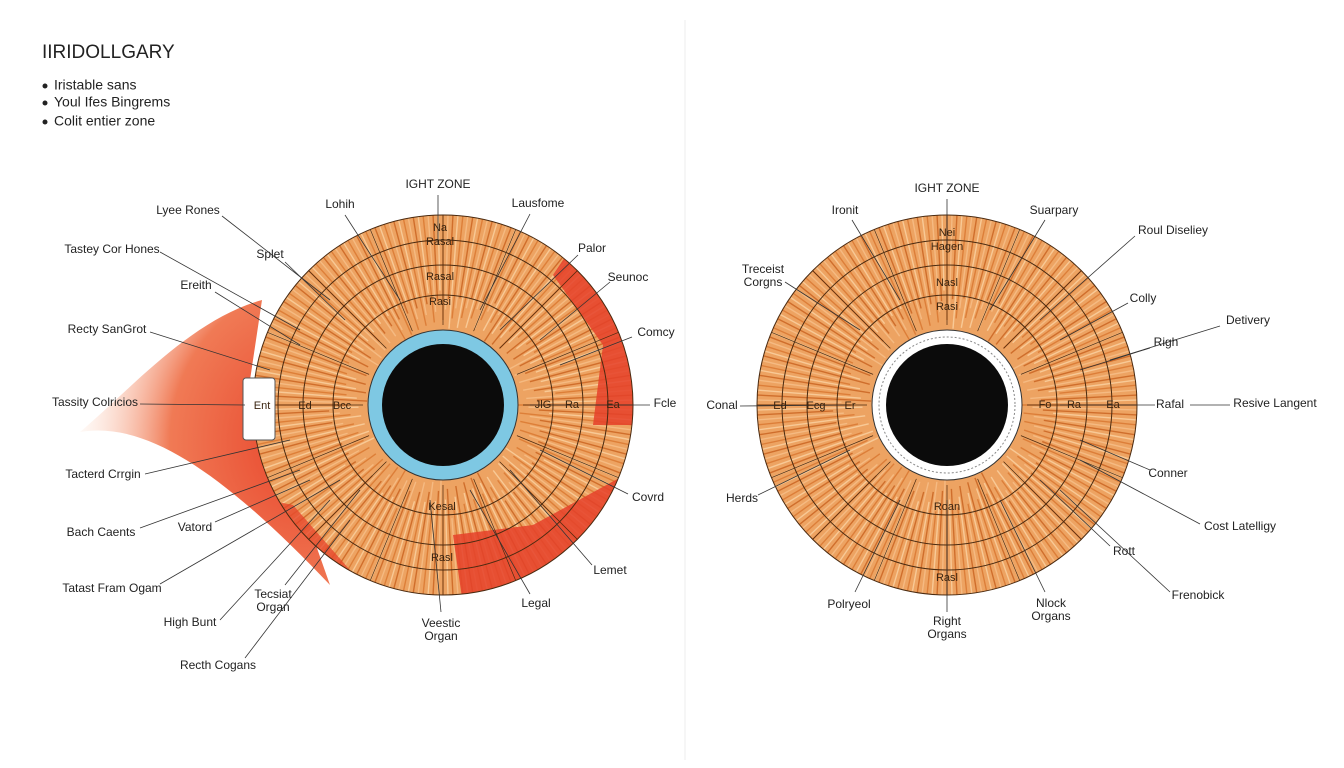  What do you see at coordinates (1248, 320) in the screenshot?
I see `organ-label: Detivery` at bounding box center [1248, 320].